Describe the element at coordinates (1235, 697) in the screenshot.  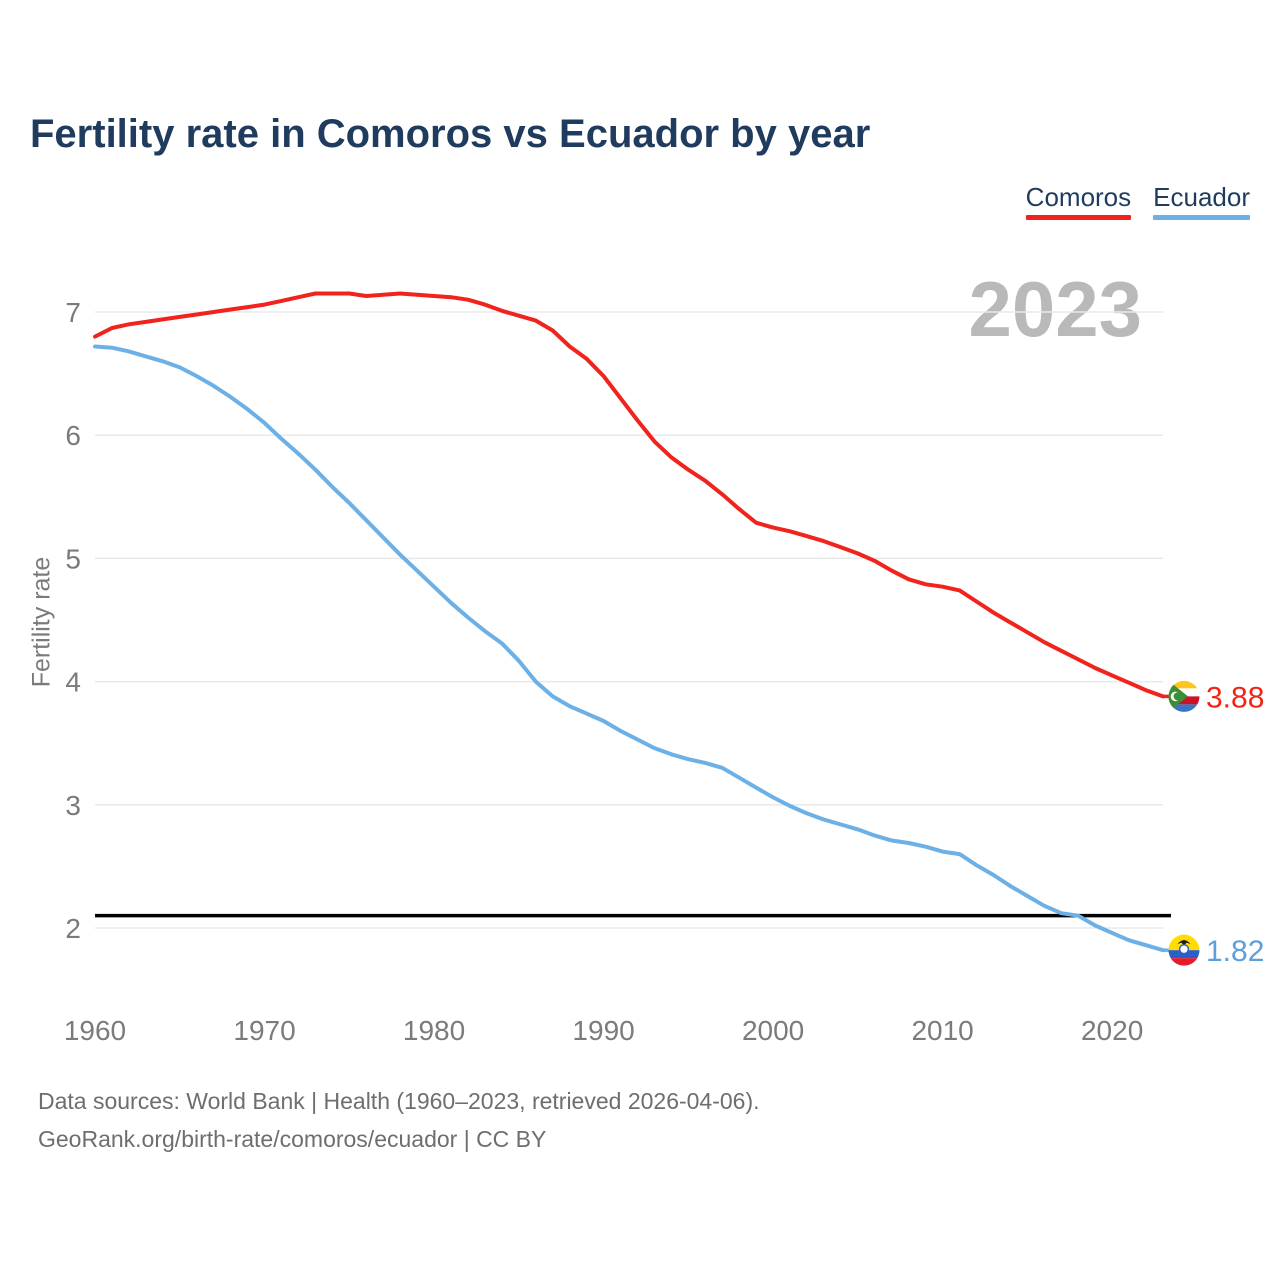
I see `comoros-value-label: 3.88` at that location.